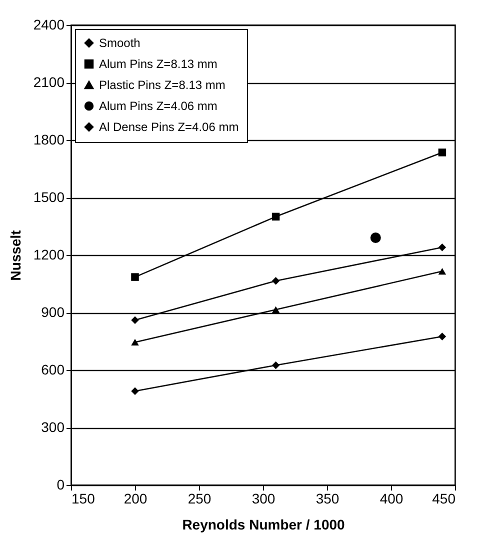 The width and height of the screenshot is (492, 545). I want to click on legend-label: Smooth, so click(119, 43).